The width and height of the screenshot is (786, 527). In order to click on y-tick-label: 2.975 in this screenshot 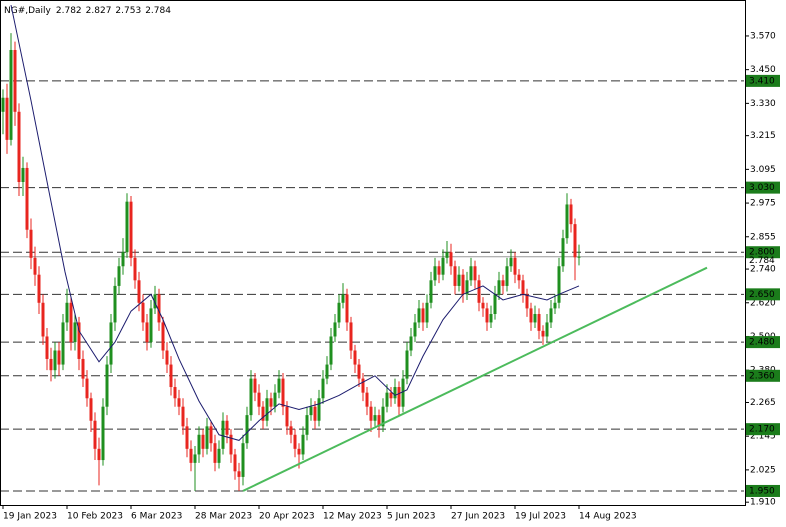, I will do `click(763, 204)`.